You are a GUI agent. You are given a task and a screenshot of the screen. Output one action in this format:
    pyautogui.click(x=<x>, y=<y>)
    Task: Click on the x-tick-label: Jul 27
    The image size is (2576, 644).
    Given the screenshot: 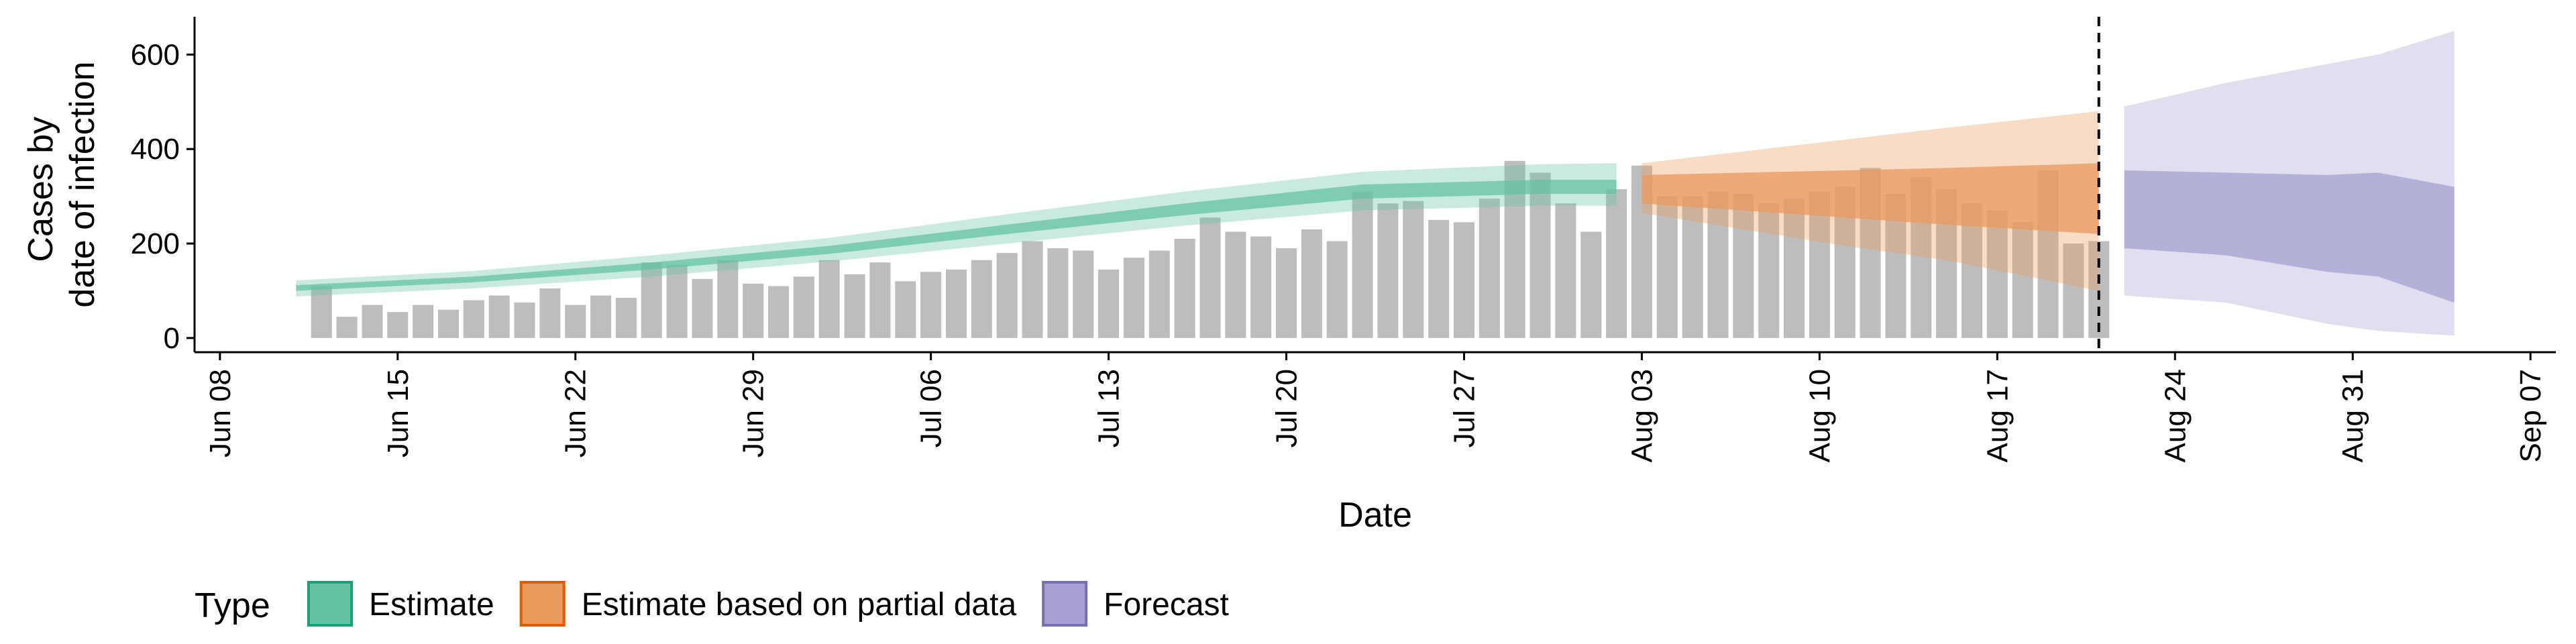 What is the action you would take?
    pyautogui.click(x=1464, y=408)
    